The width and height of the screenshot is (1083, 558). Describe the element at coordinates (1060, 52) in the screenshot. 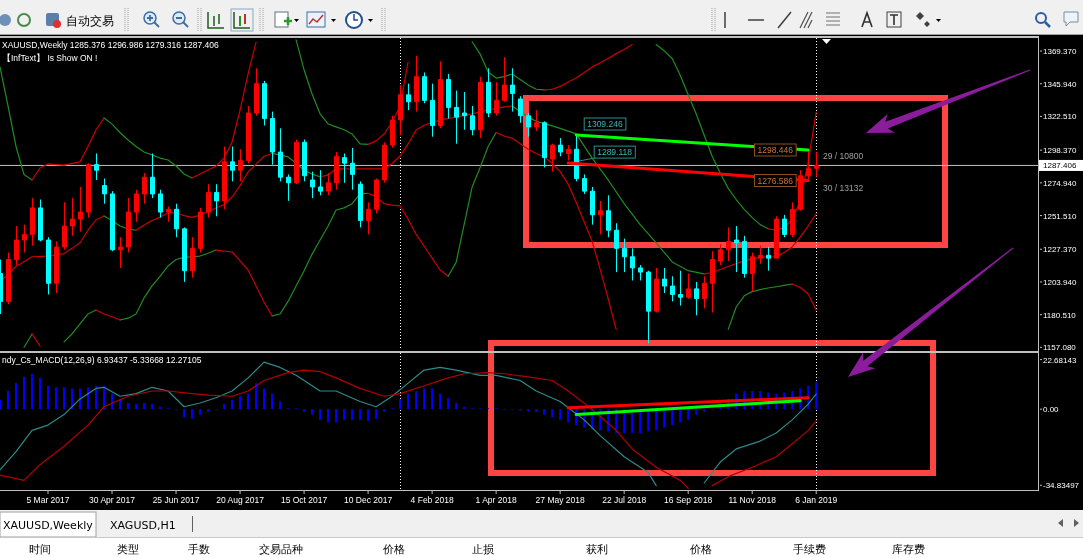

I see `y-tick-label: 1369.370` at that location.